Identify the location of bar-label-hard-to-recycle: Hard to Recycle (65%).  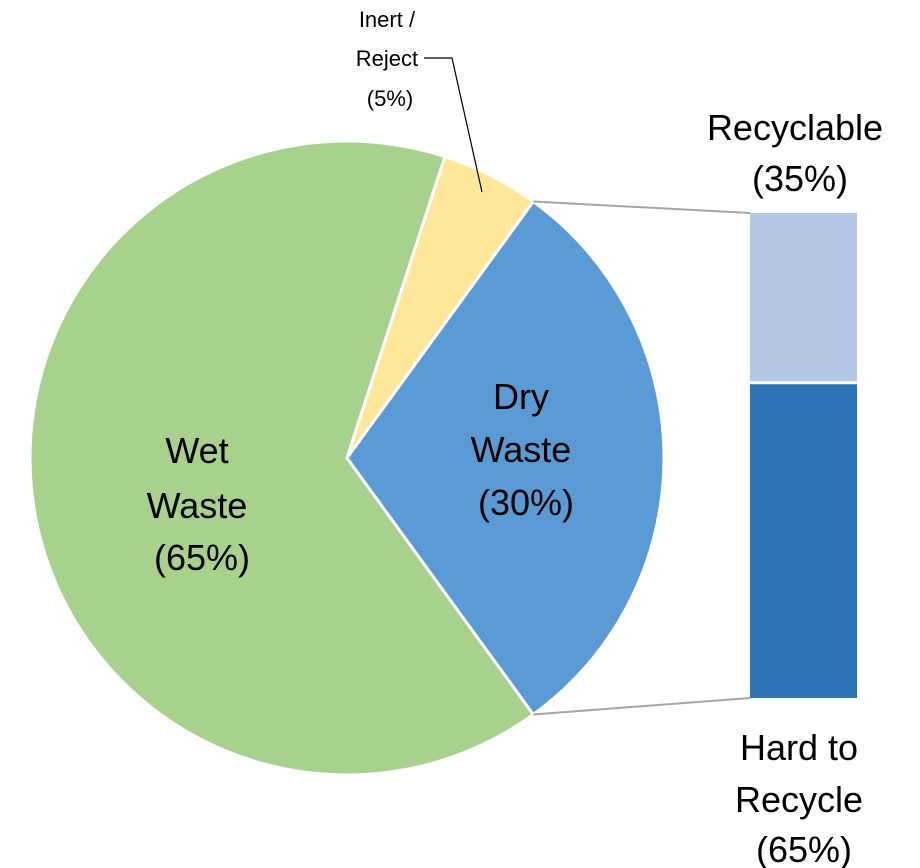
(804, 797).